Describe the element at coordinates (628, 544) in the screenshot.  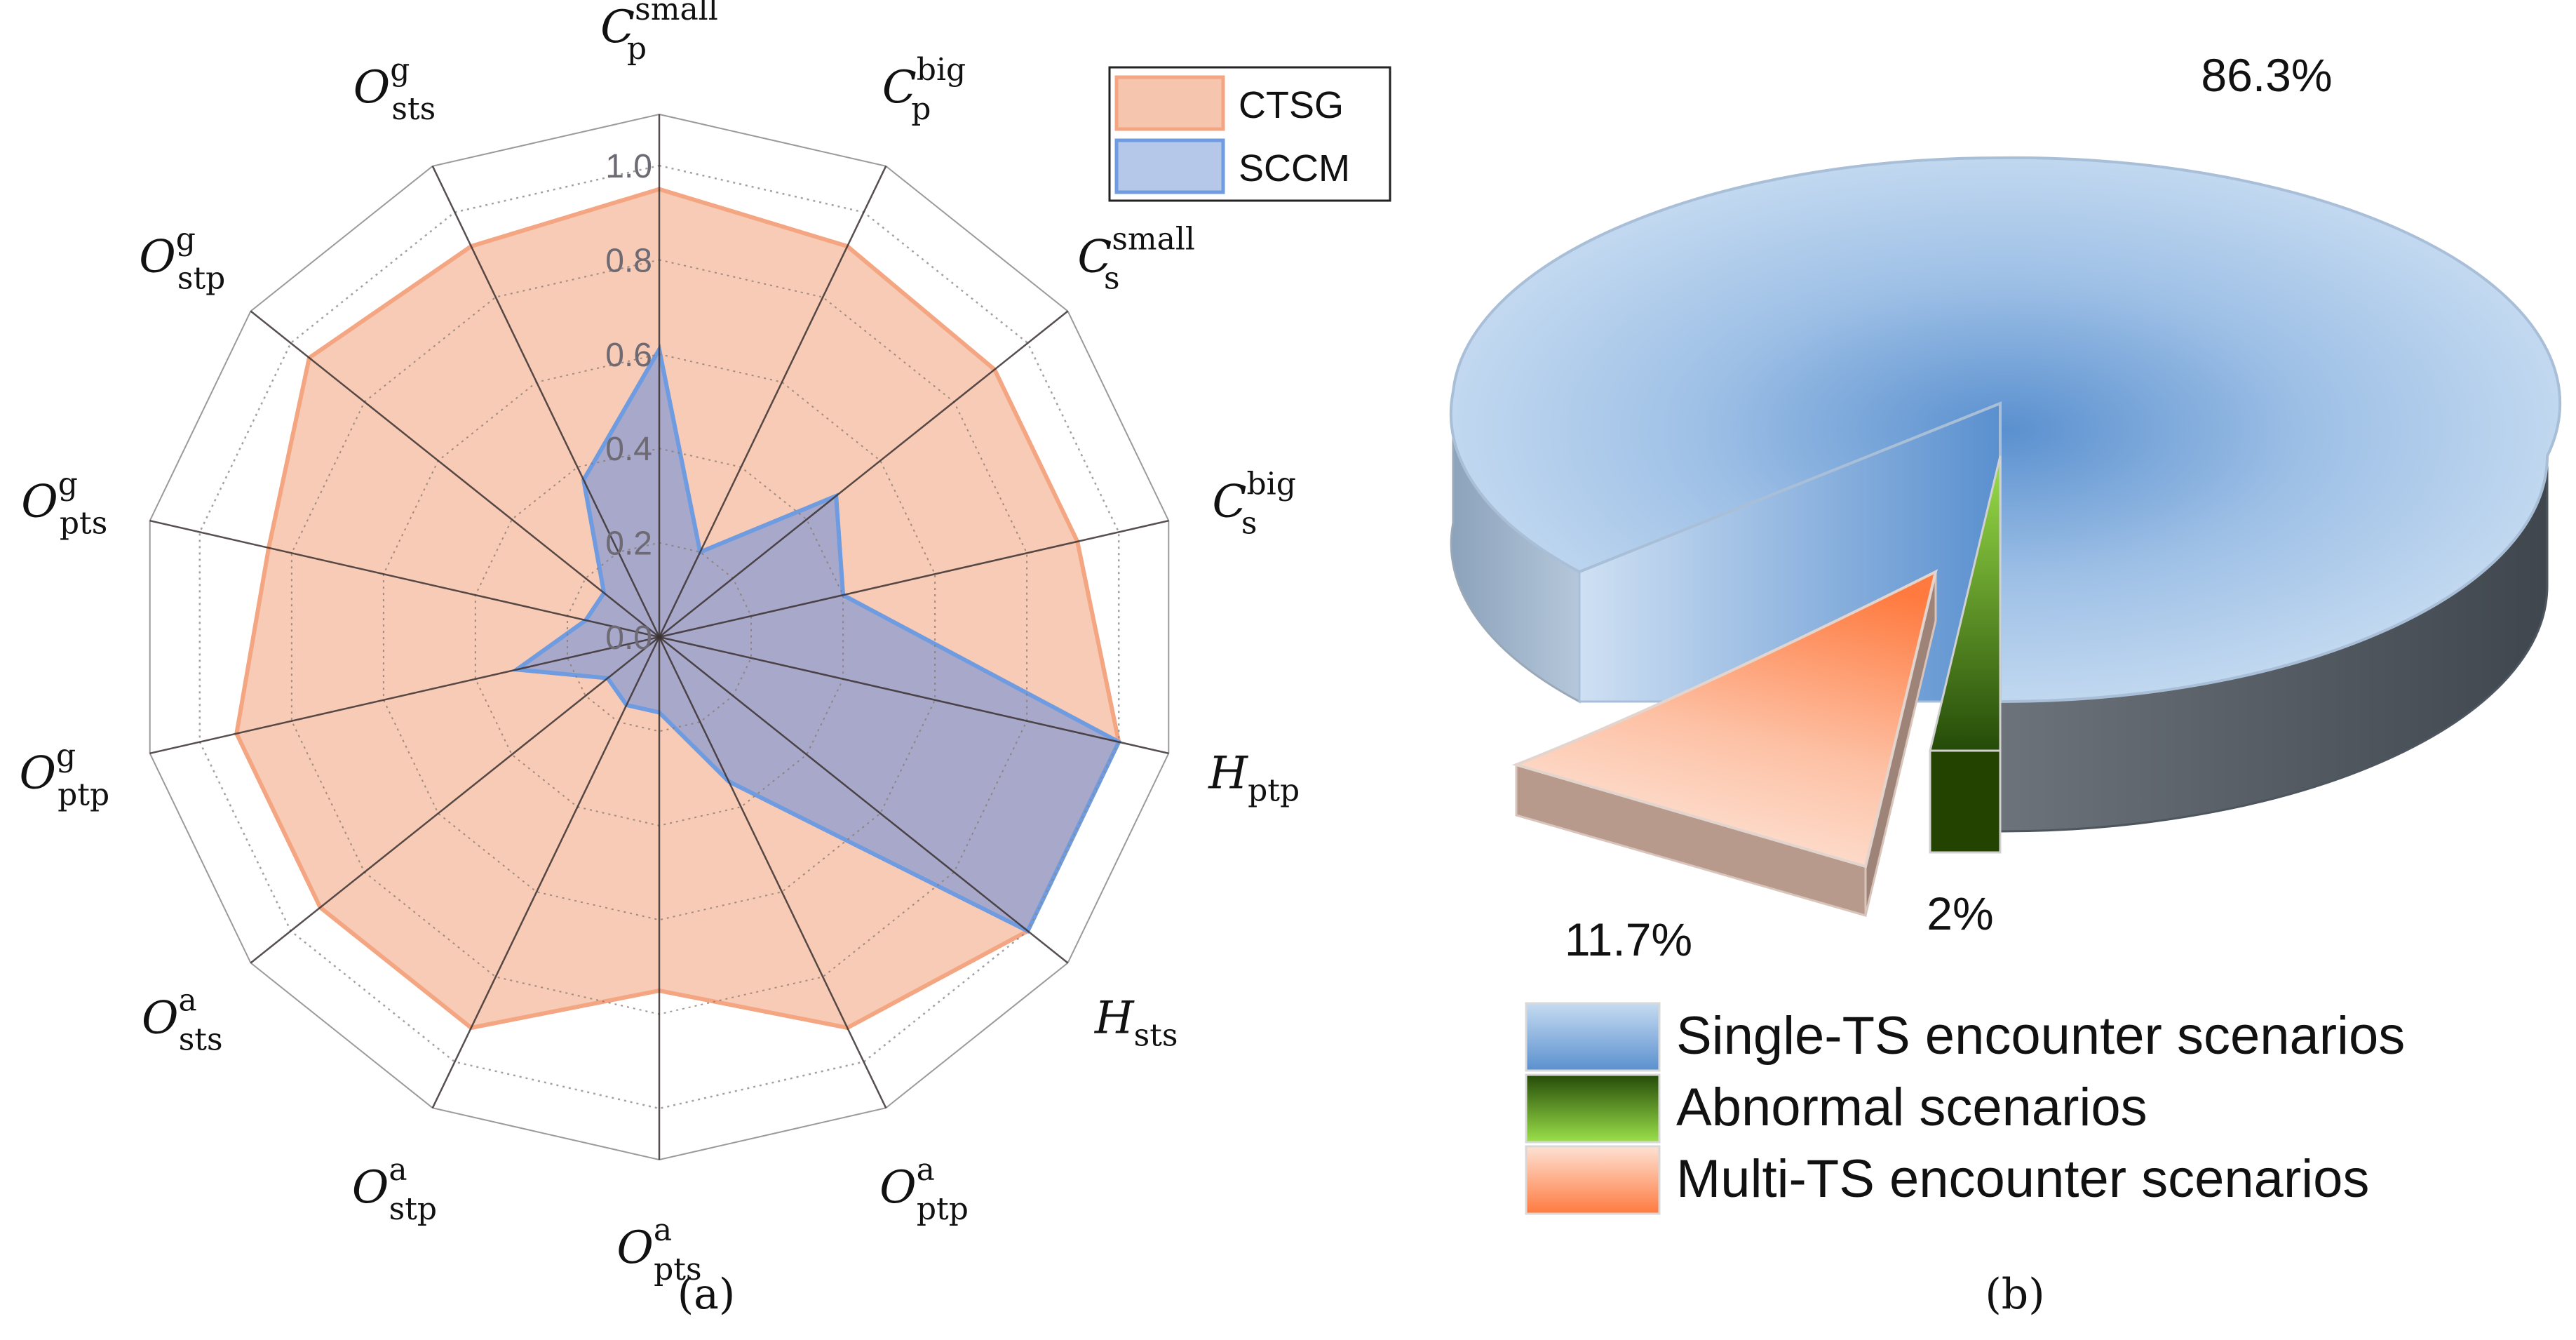
I see `radar-tick-label-1: 0.2` at that location.